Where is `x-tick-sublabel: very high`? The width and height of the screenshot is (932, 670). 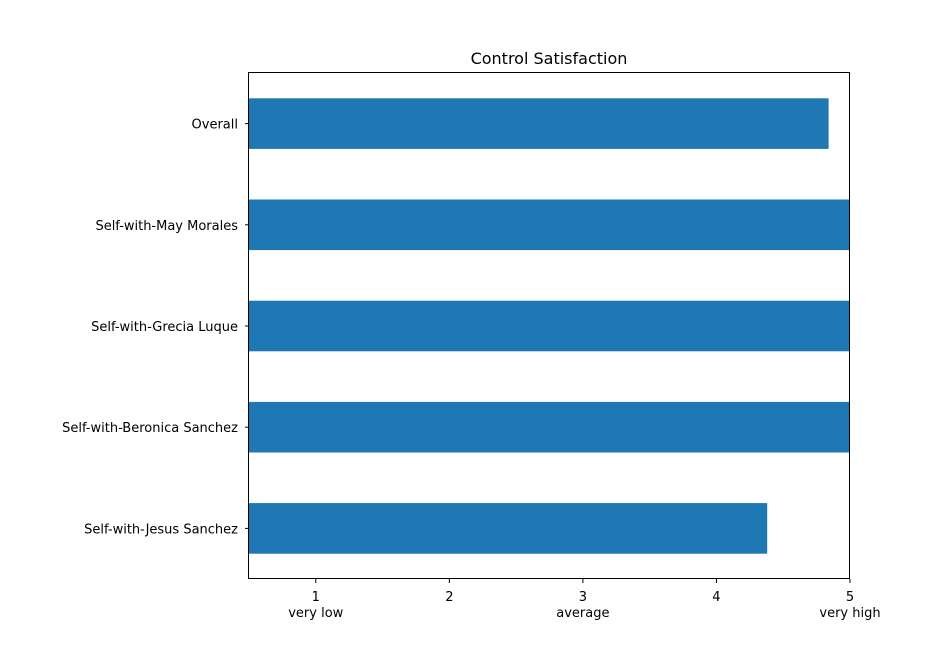
x-tick-sublabel: very high is located at coordinates (849, 613).